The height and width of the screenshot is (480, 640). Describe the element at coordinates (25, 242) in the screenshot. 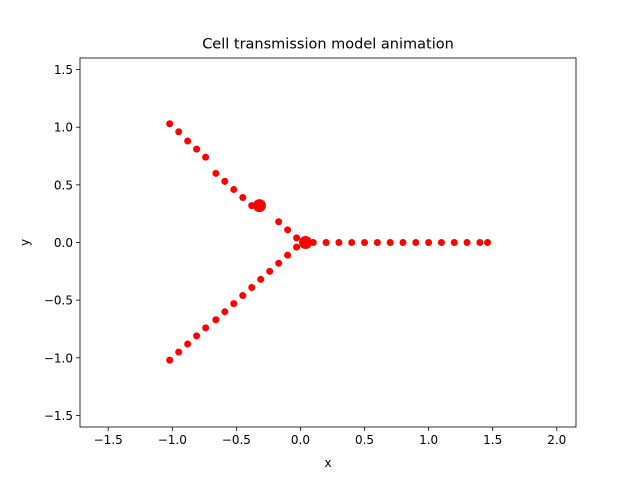

I see `y-axis-label: y` at that location.